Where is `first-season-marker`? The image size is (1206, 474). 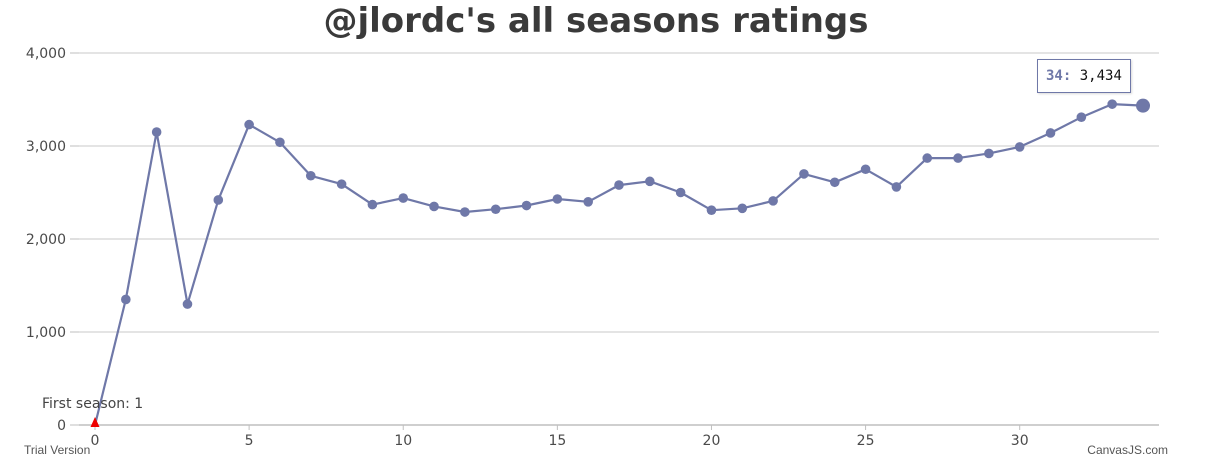 first-season-marker is located at coordinates (95, 422).